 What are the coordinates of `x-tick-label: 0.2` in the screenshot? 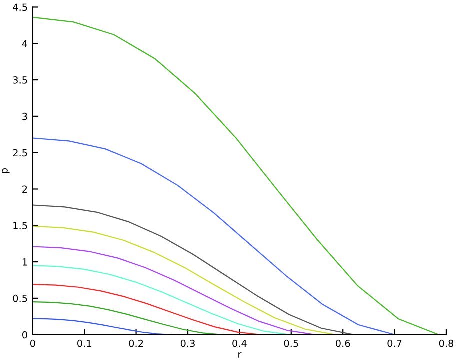 It's located at (136, 344).